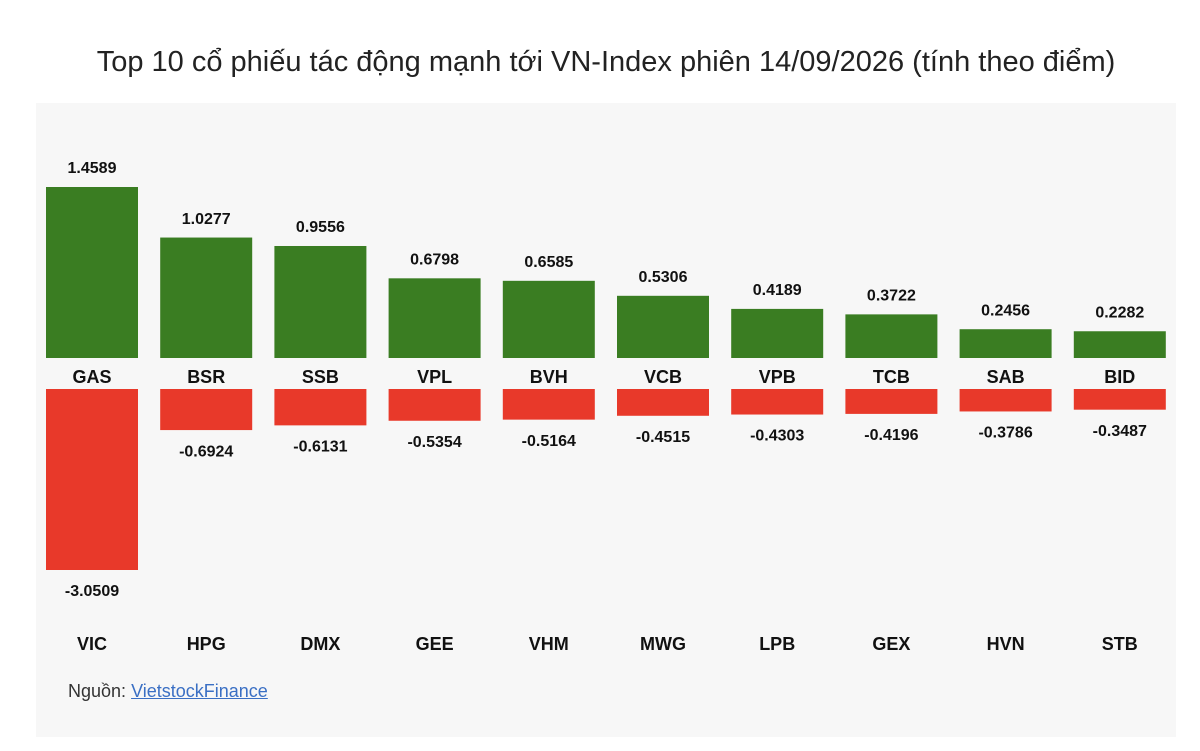 The image size is (1200, 751). What do you see at coordinates (549, 644) in the screenshot?
I see `category-label: VHM` at bounding box center [549, 644].